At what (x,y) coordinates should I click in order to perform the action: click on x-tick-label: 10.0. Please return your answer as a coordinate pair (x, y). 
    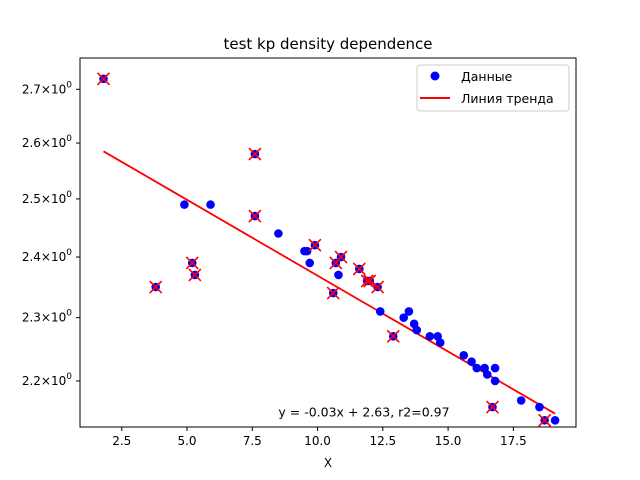
    Looking at the image, I should click on (317, 441).